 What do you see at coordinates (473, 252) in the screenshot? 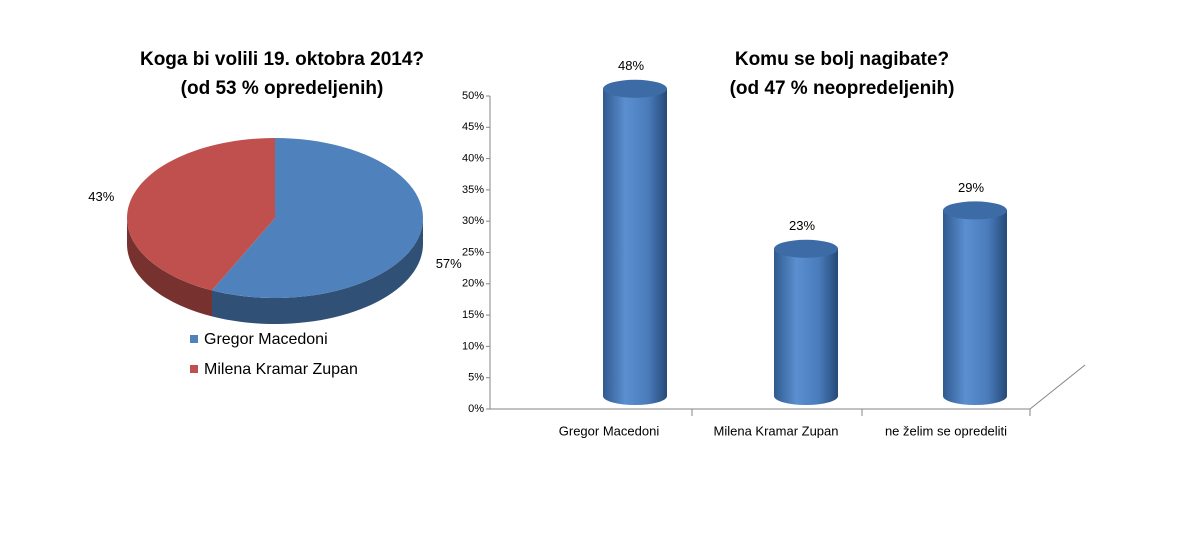
I see `y-tick-label: 25%` at bounding box center [473, 252].